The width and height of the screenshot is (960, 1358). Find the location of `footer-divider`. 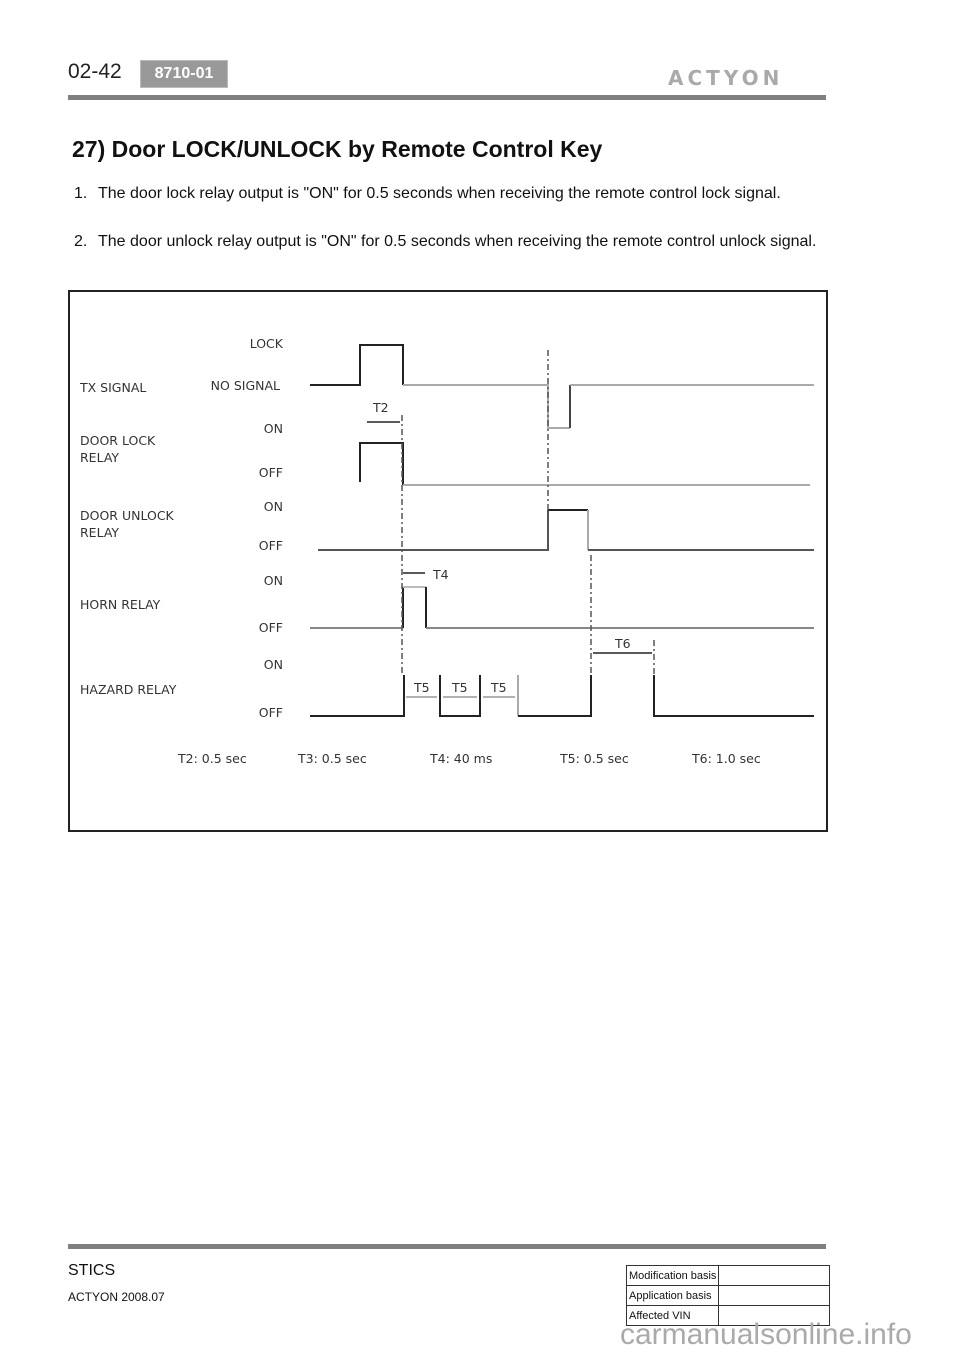

footer-divider is located at coordinates (447, 1246).